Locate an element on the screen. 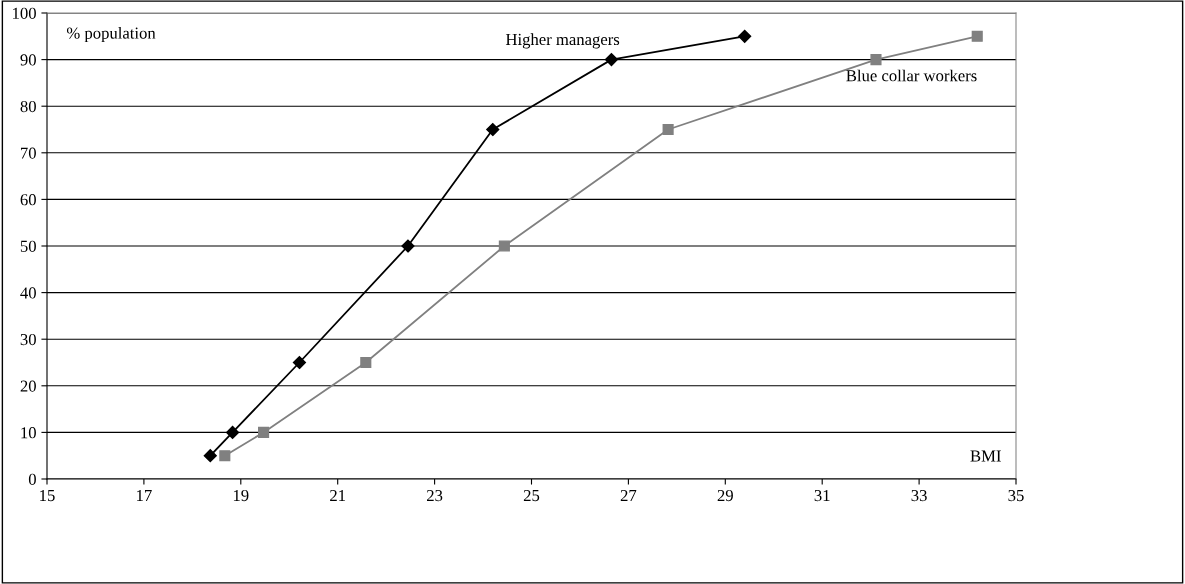  x-tick-label: 21 is located at coordinates (338, 495).